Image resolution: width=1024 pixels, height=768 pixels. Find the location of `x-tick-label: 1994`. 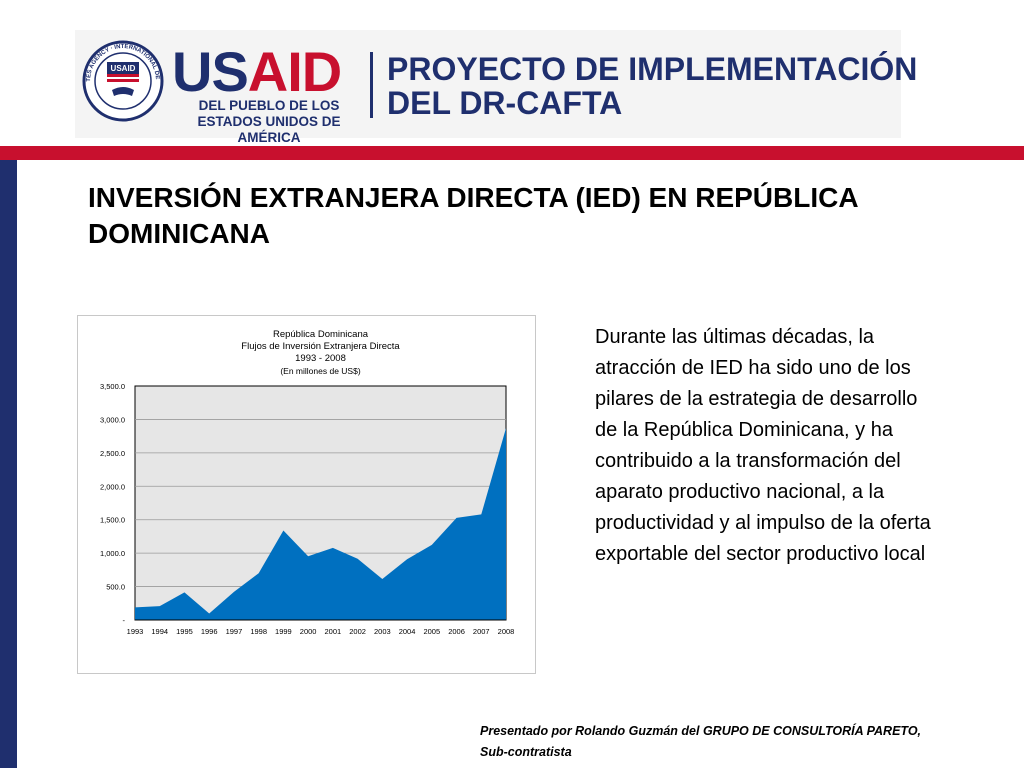

x-tick-label: 1994 is located at coordinates (159, 631).